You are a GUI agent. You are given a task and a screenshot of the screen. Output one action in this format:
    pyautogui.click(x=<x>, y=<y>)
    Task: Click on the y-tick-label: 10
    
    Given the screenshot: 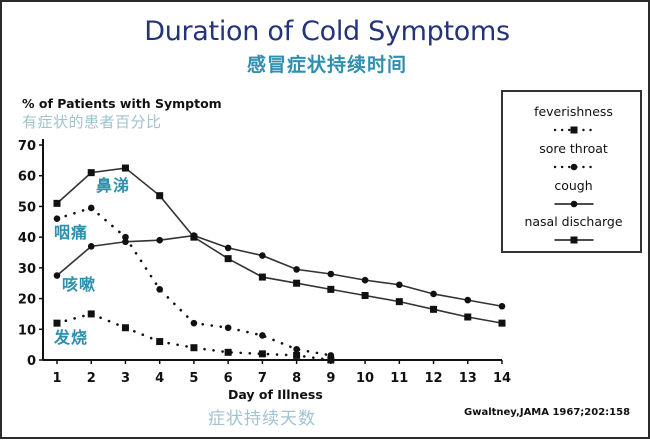 What is the action you would take?
    pyautogui.click(x=27, y=330)
    